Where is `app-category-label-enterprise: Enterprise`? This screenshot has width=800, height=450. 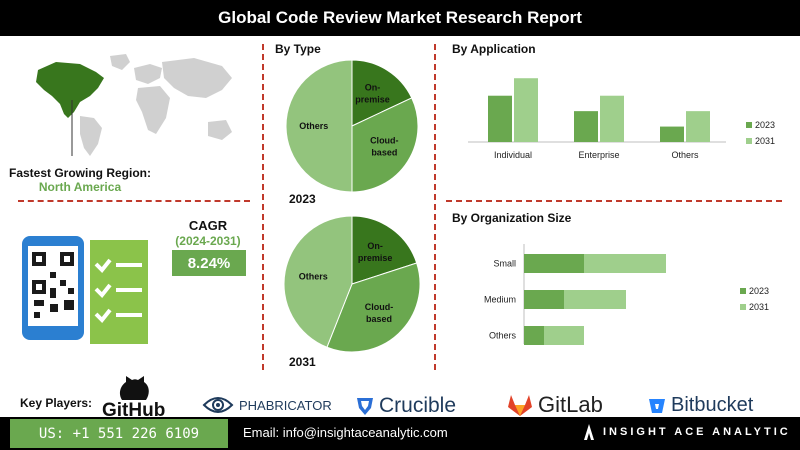
app-category-label-enterprise: Enterprise is located at coordinates (598, 155).